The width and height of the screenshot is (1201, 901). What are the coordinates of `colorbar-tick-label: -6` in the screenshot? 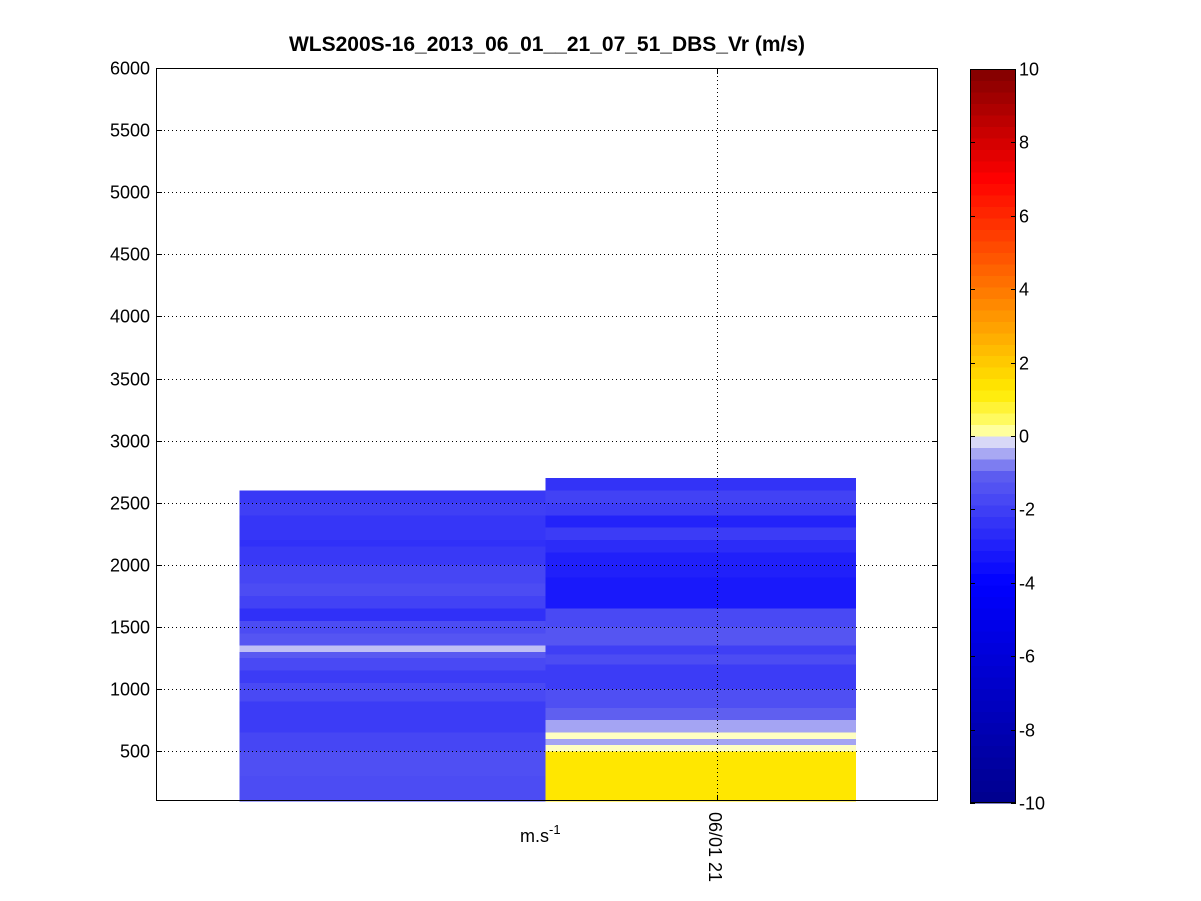 It's located at (1027, 657).